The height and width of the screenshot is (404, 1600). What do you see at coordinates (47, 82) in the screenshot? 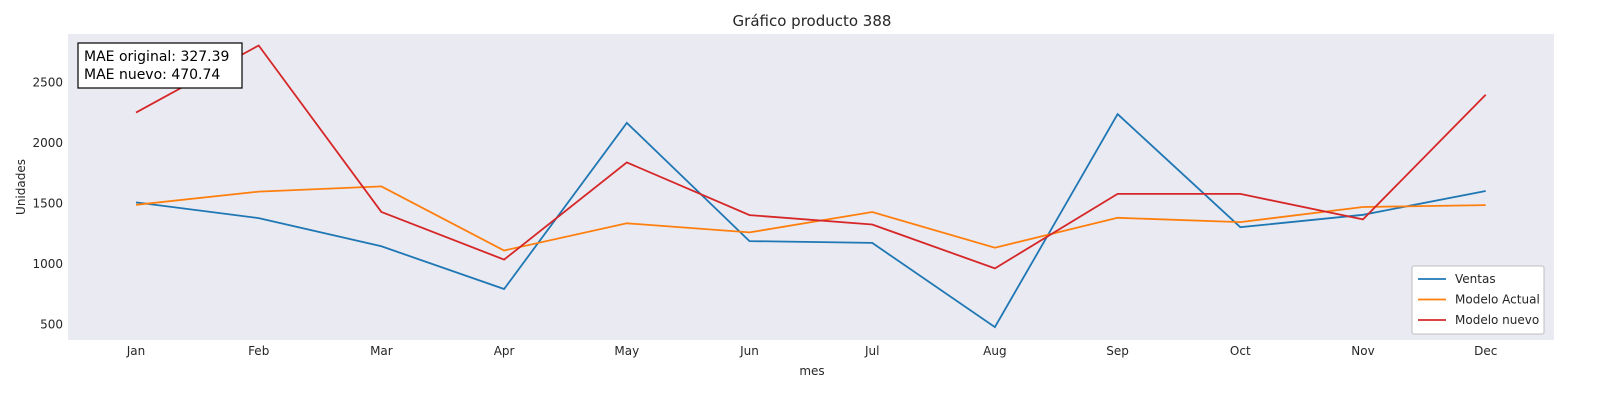
I see `y-tick-label: 2500` at bounding box center [47, 82].